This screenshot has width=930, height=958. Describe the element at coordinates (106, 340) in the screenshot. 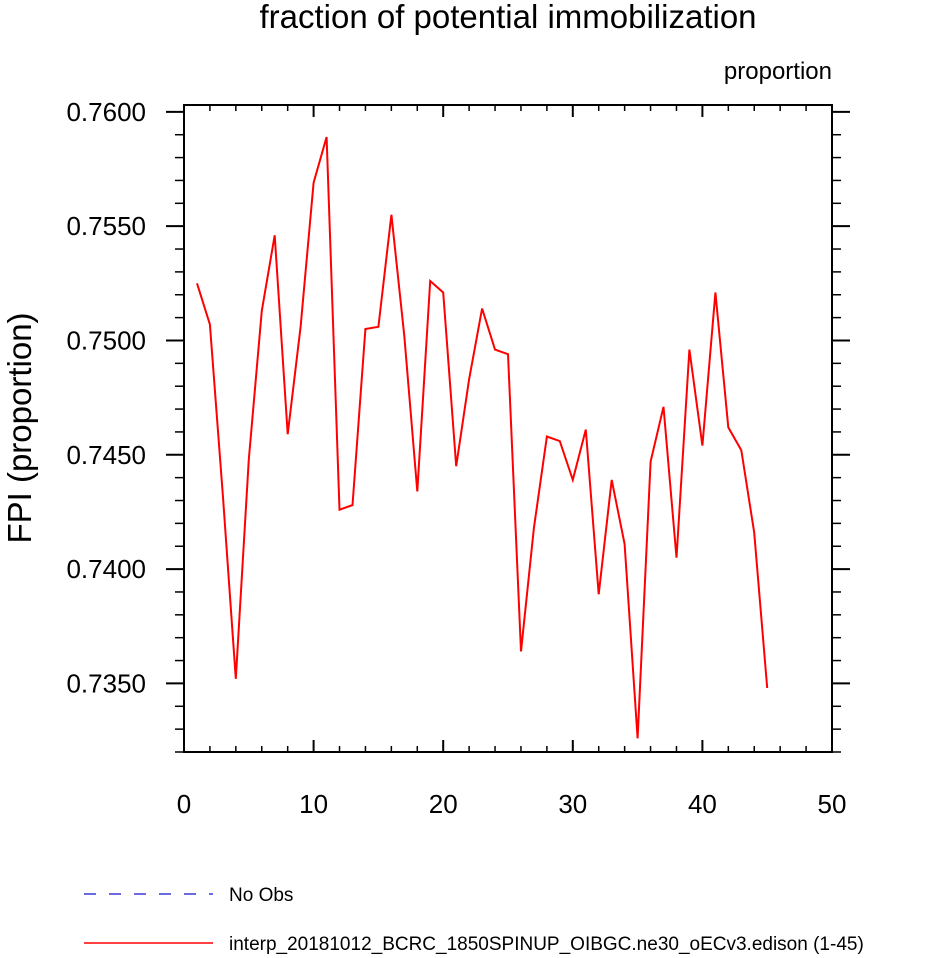

I see `y-tick-label: 0.7500` at that location.